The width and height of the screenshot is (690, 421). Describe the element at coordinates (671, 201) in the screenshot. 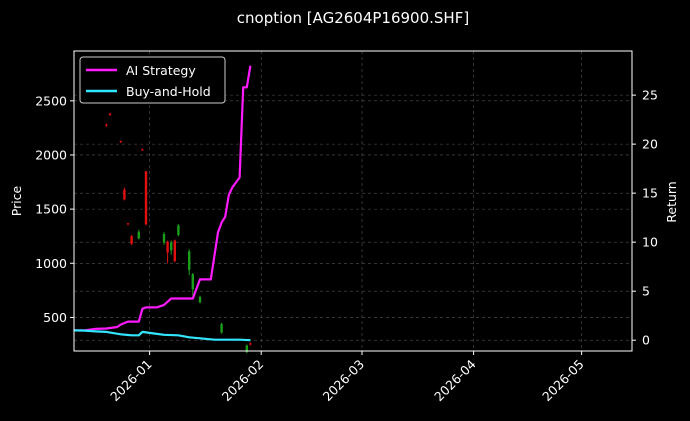

I see `y-axis-right-label: Return` at that location.